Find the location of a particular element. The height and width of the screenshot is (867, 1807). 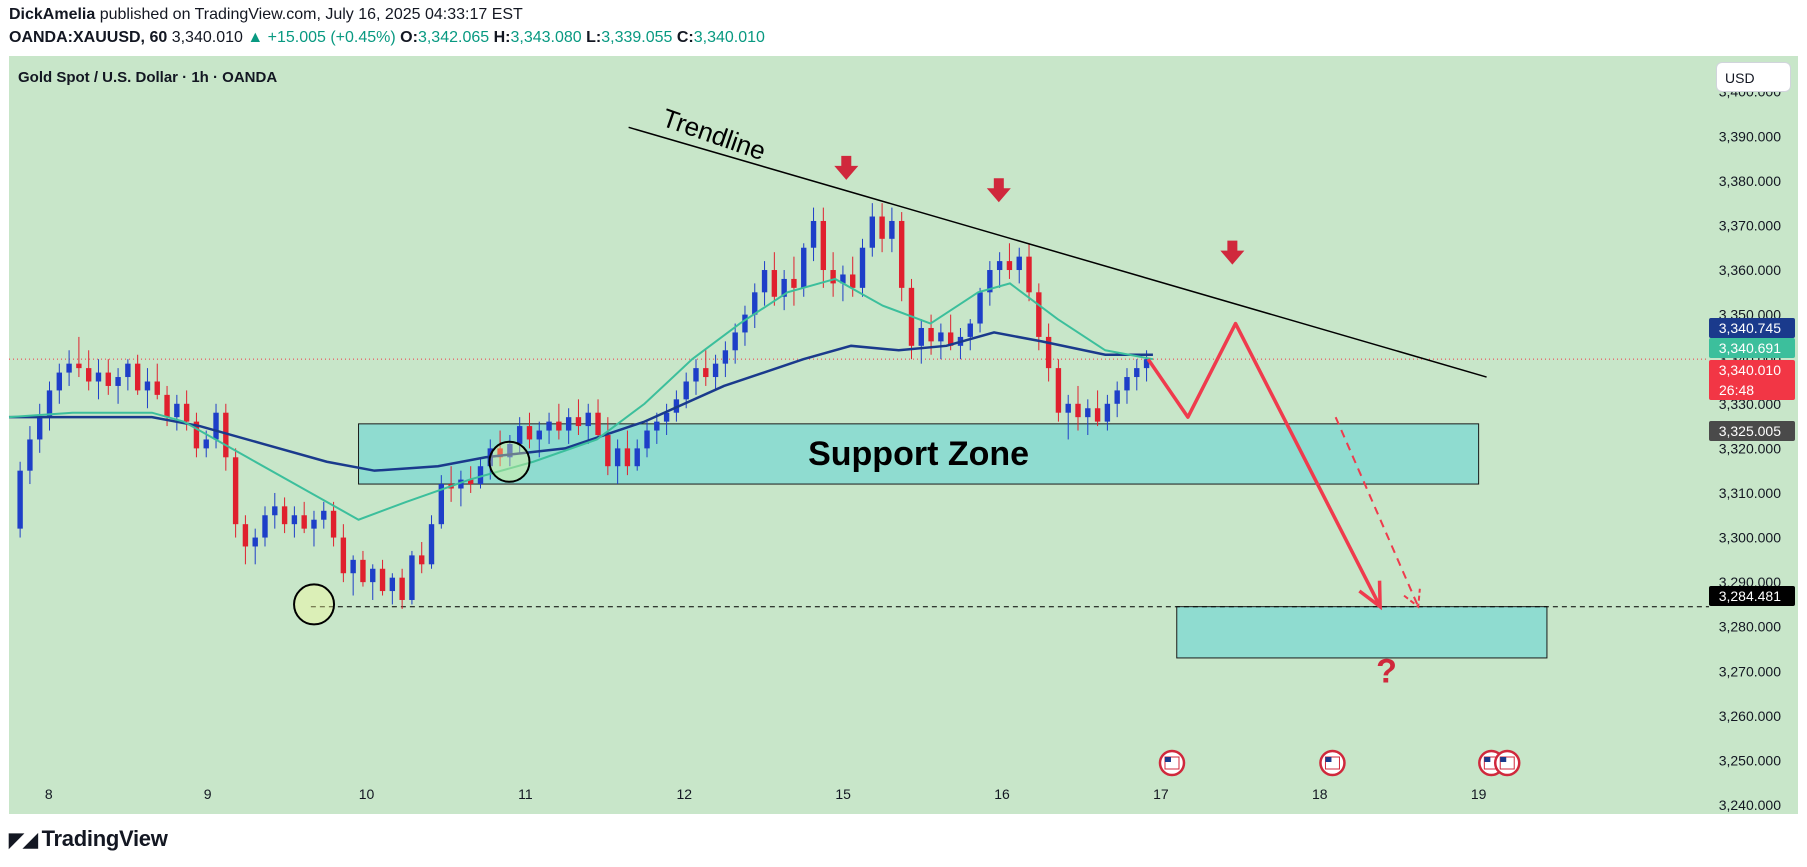

trendline is located at coordinates (1057, 252).